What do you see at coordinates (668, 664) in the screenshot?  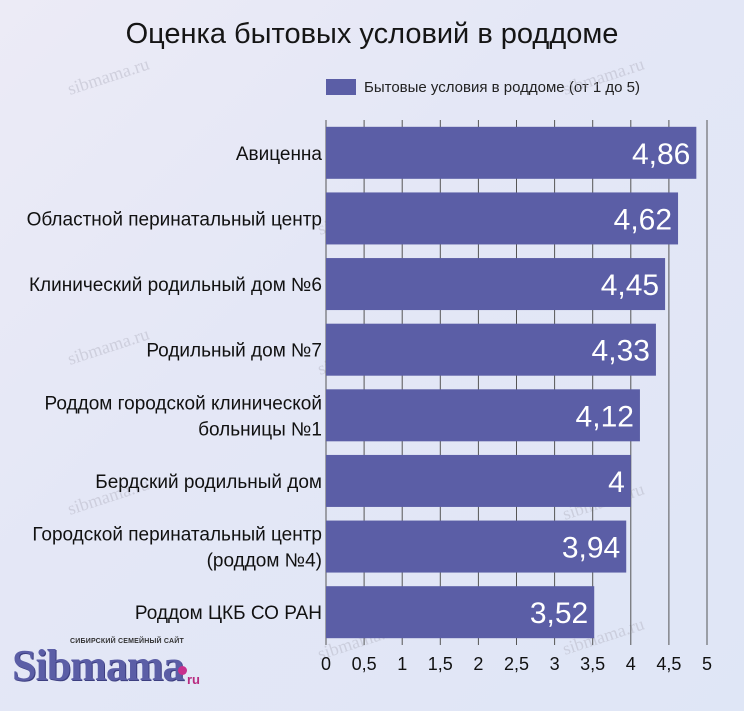 I see `x-tick-label: 4,5` at bounding box center [668, 664].